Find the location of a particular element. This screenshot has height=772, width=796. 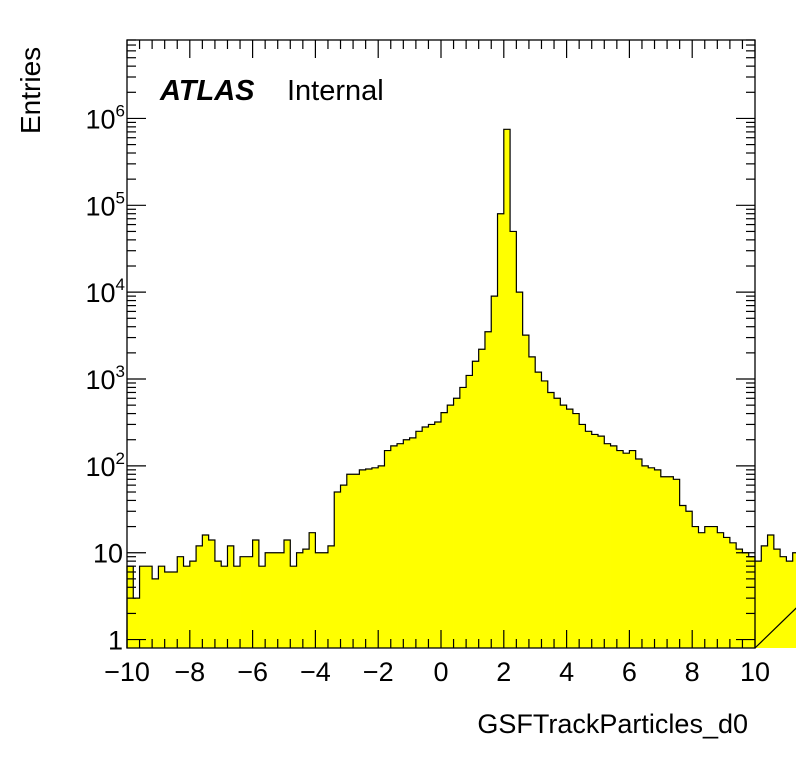

x-tick-label: 4 is located at coordinates (566, 672).